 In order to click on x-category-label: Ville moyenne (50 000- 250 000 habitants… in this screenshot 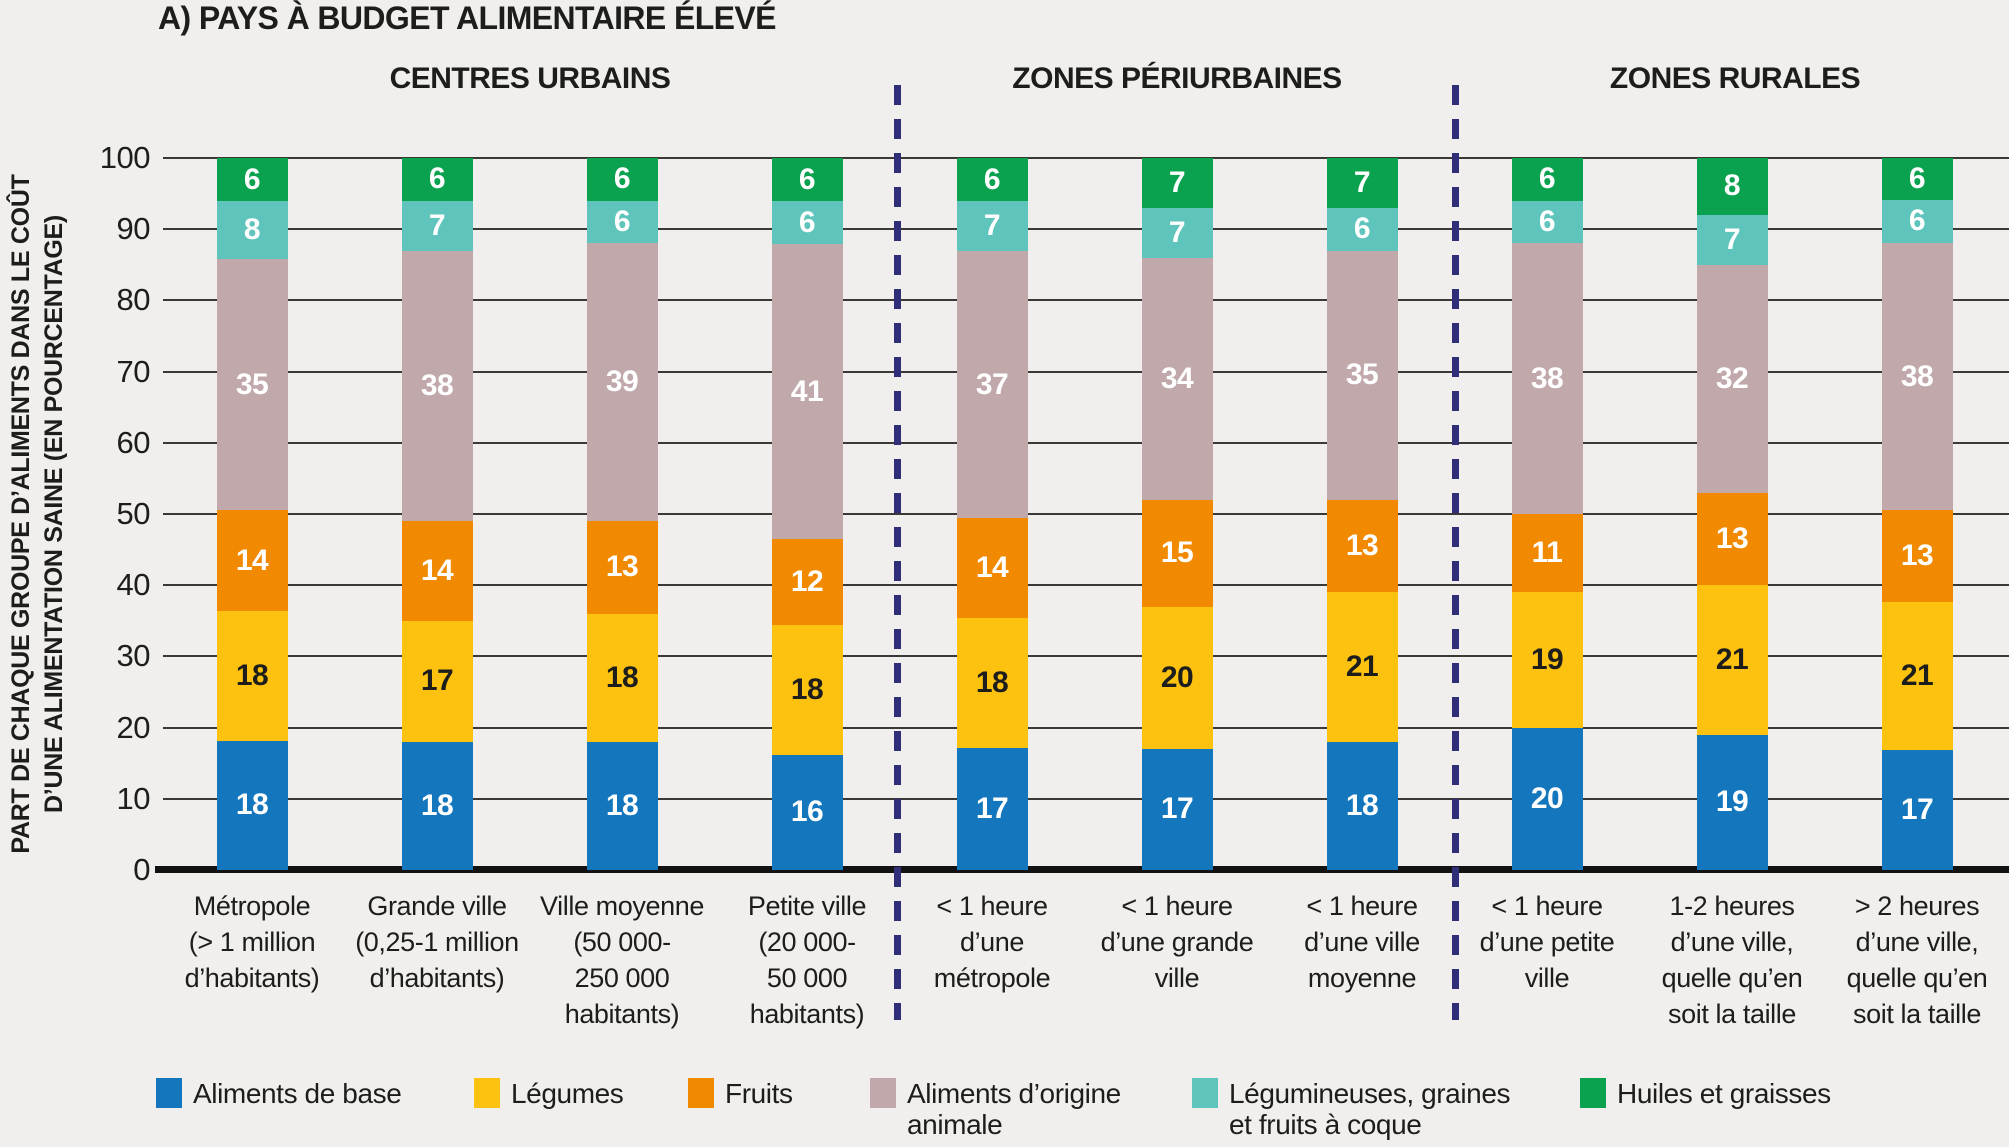, I will do `click(622, 960)`.